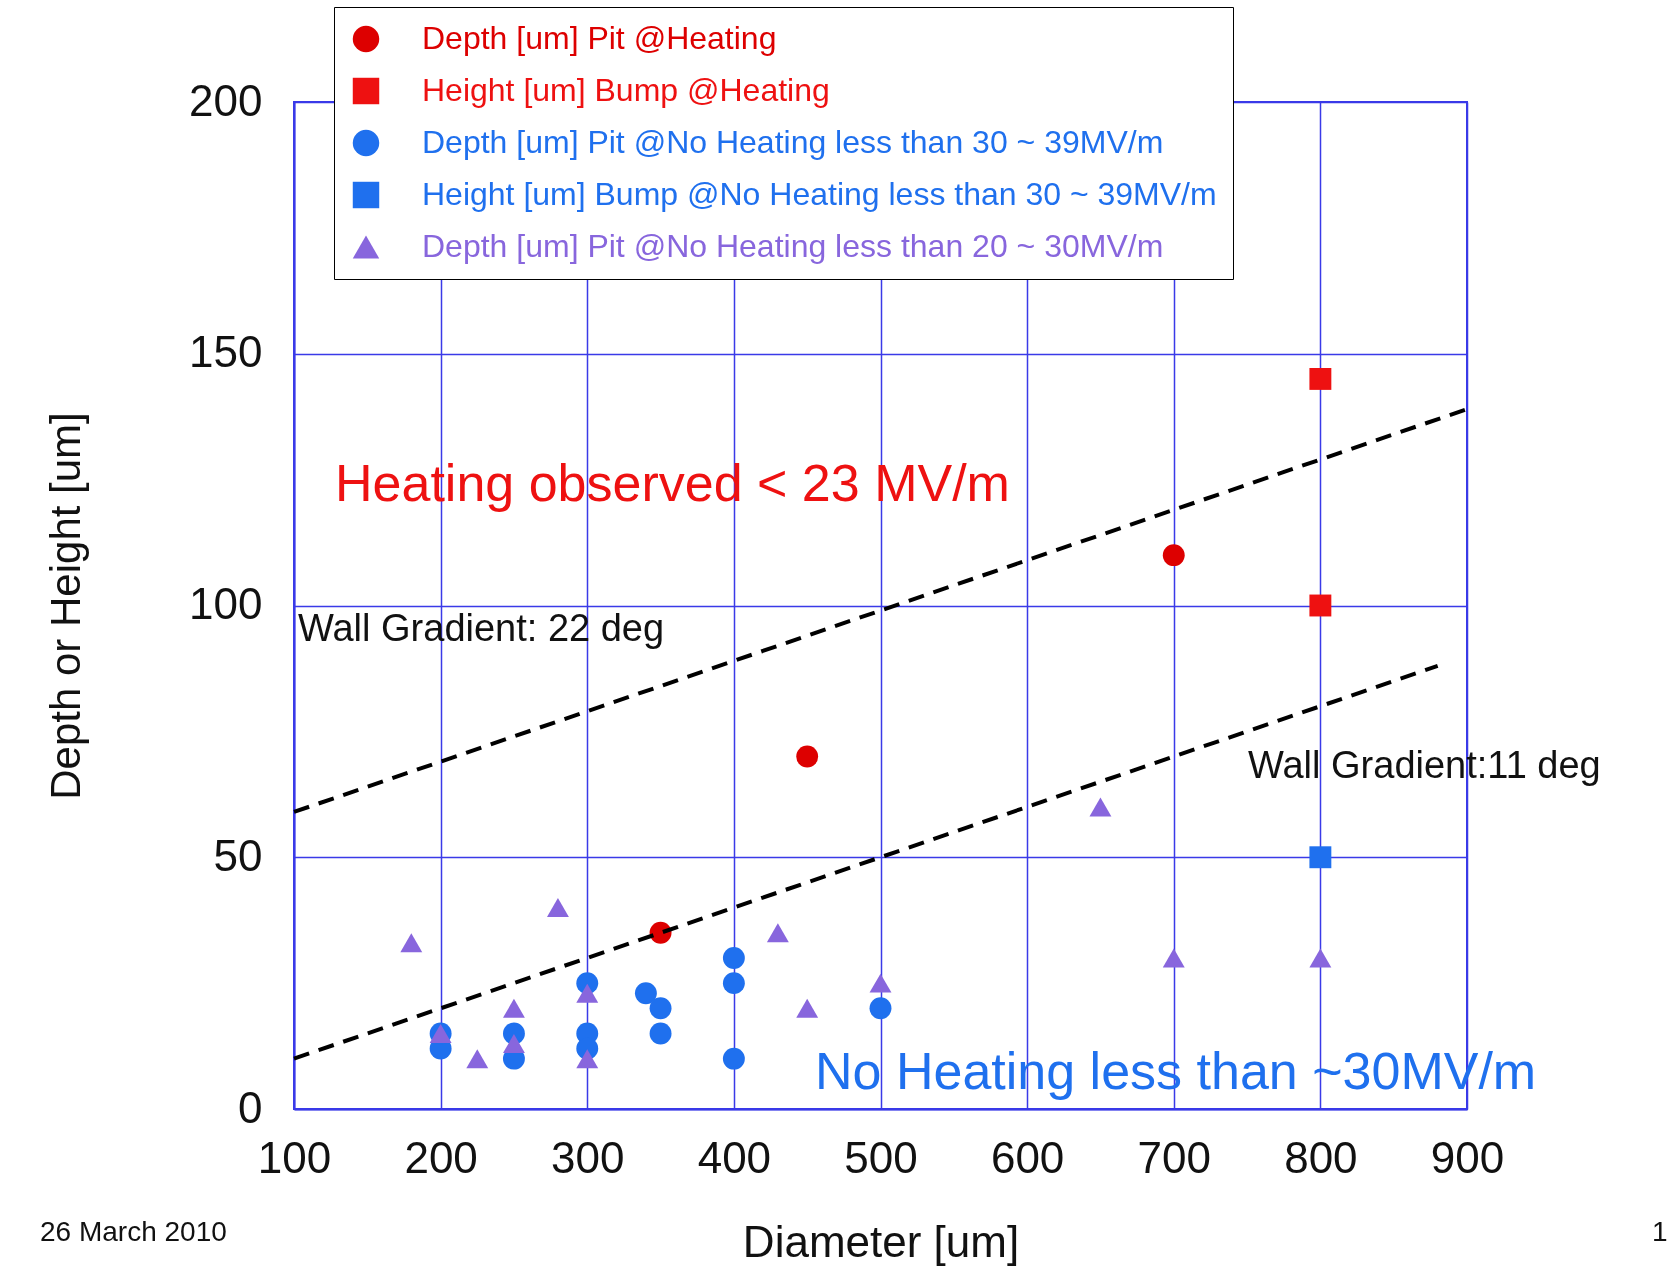  Describe the element at coordinates (294, 1157) in the screenshot. I see `x-tick-label: 100` at that location.